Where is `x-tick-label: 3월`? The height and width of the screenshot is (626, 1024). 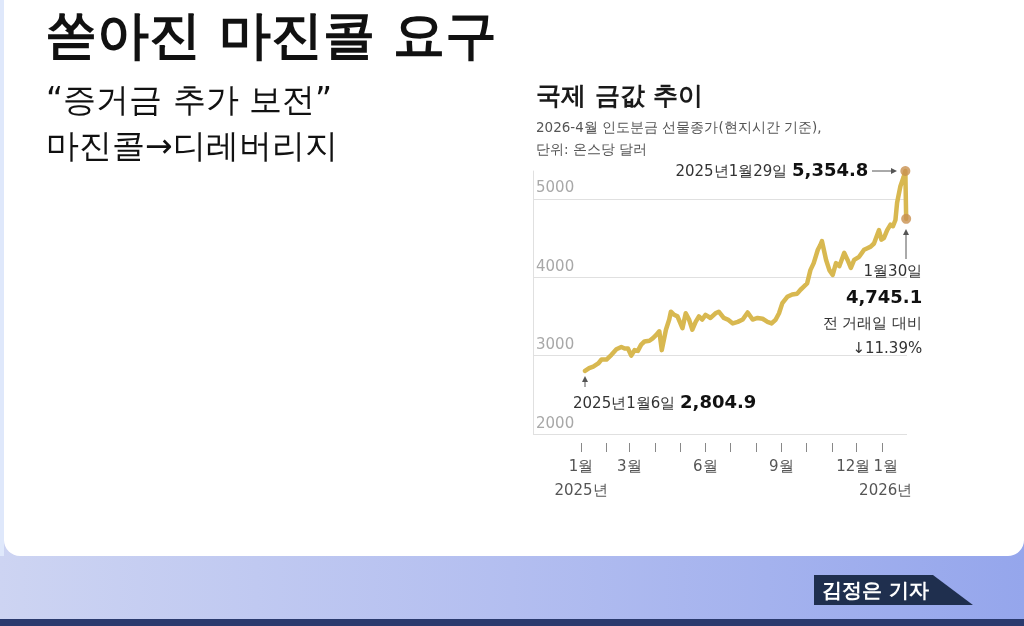
x-tick-label: 3월 is located at coordinates (629, 466).